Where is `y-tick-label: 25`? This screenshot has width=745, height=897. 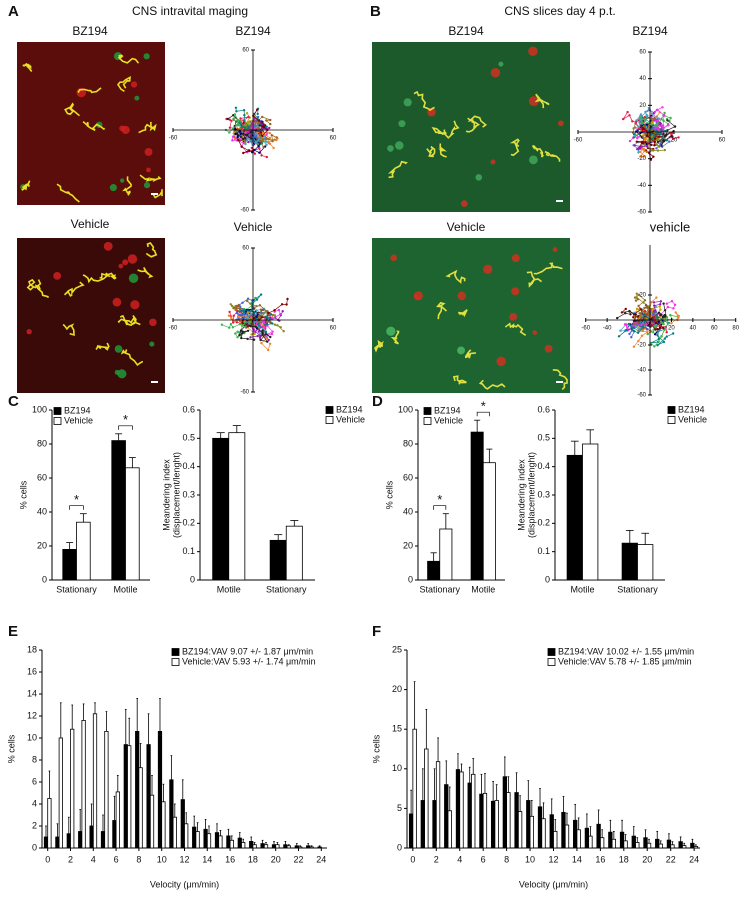
y-tick-label: 25 is located at coordinates (397, 649).